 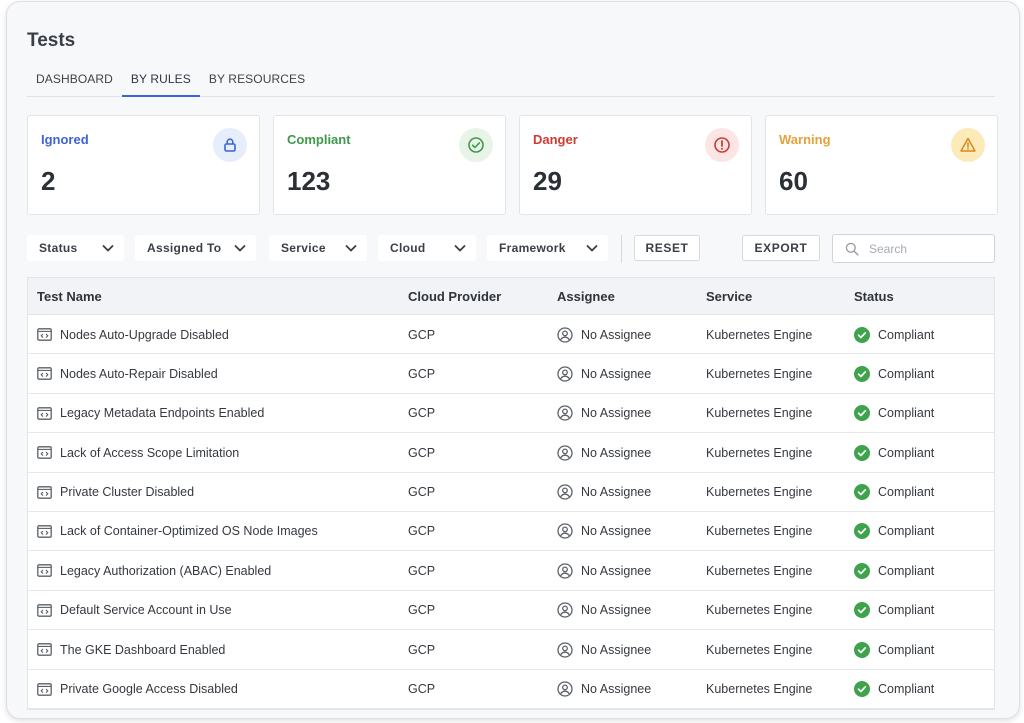 What do you see at coordinates (586, 296) in the screenshot?
I see `column-header-assignee: Assignee` at bounding box center [586, 296].